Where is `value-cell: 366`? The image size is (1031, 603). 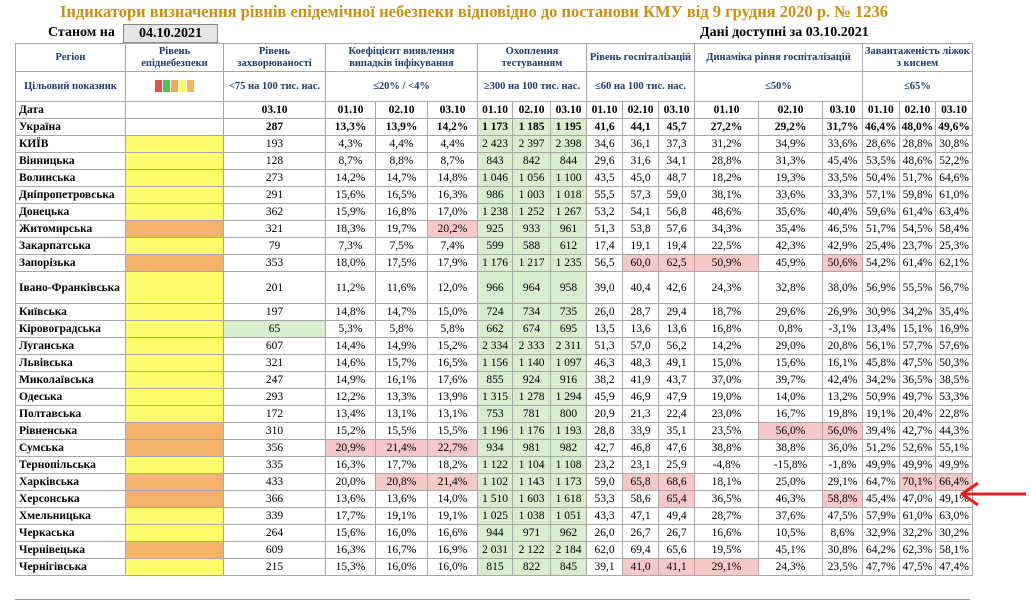
value-cell: 366 is located at coordinates (274, 499).